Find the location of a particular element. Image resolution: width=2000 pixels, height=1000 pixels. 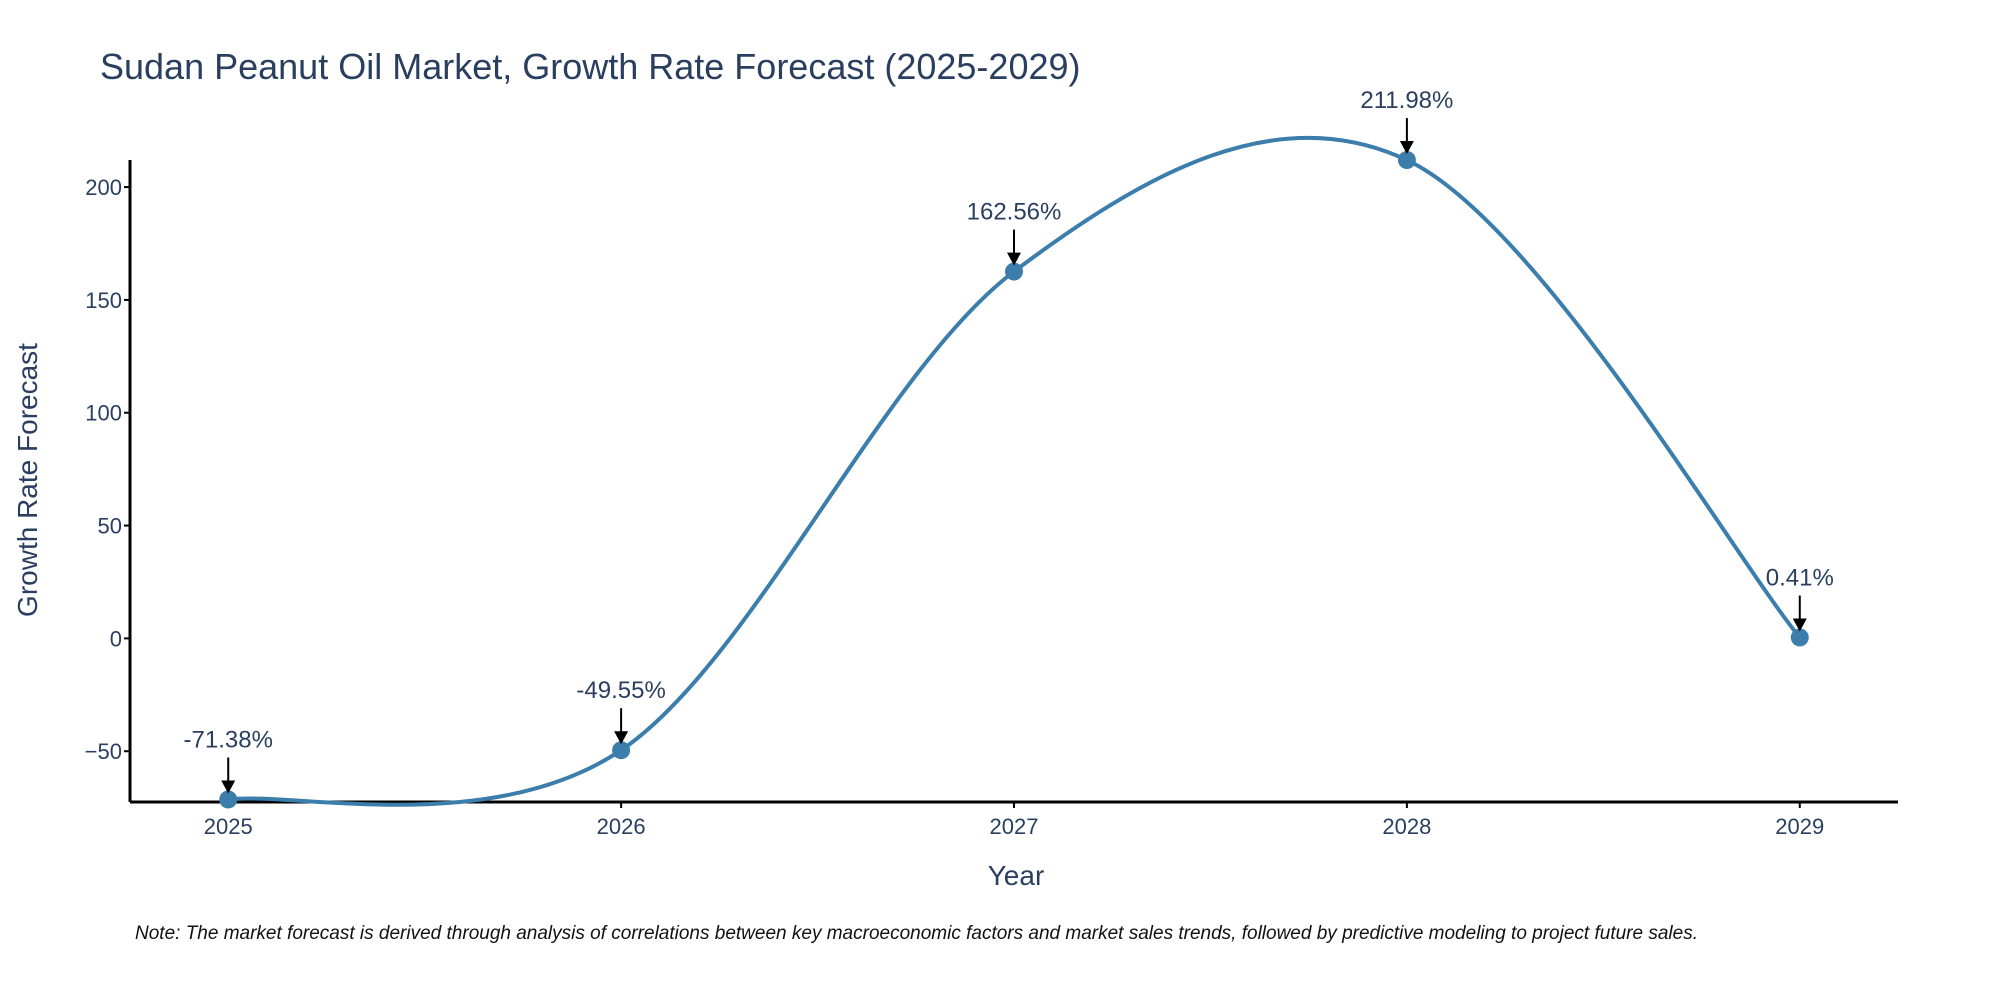

data-label-2025: -71.38% is located at coordinates (228, 739).